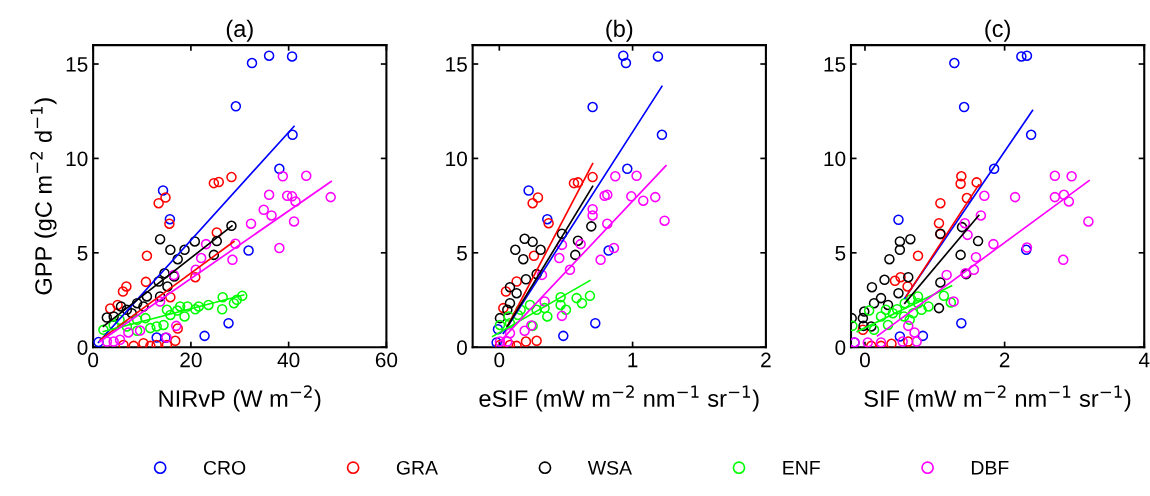 Image resolution: width=1150 pixels, height=496 pixels. I want to click on chart-title: (c), so click(997, 30).